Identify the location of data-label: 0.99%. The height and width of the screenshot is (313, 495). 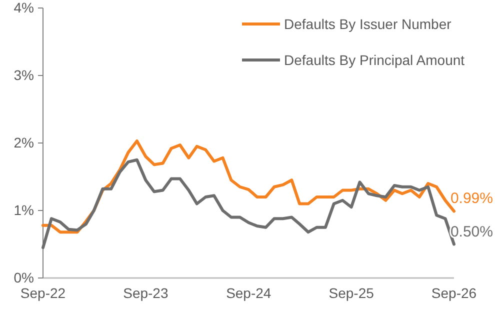
(471, 199).